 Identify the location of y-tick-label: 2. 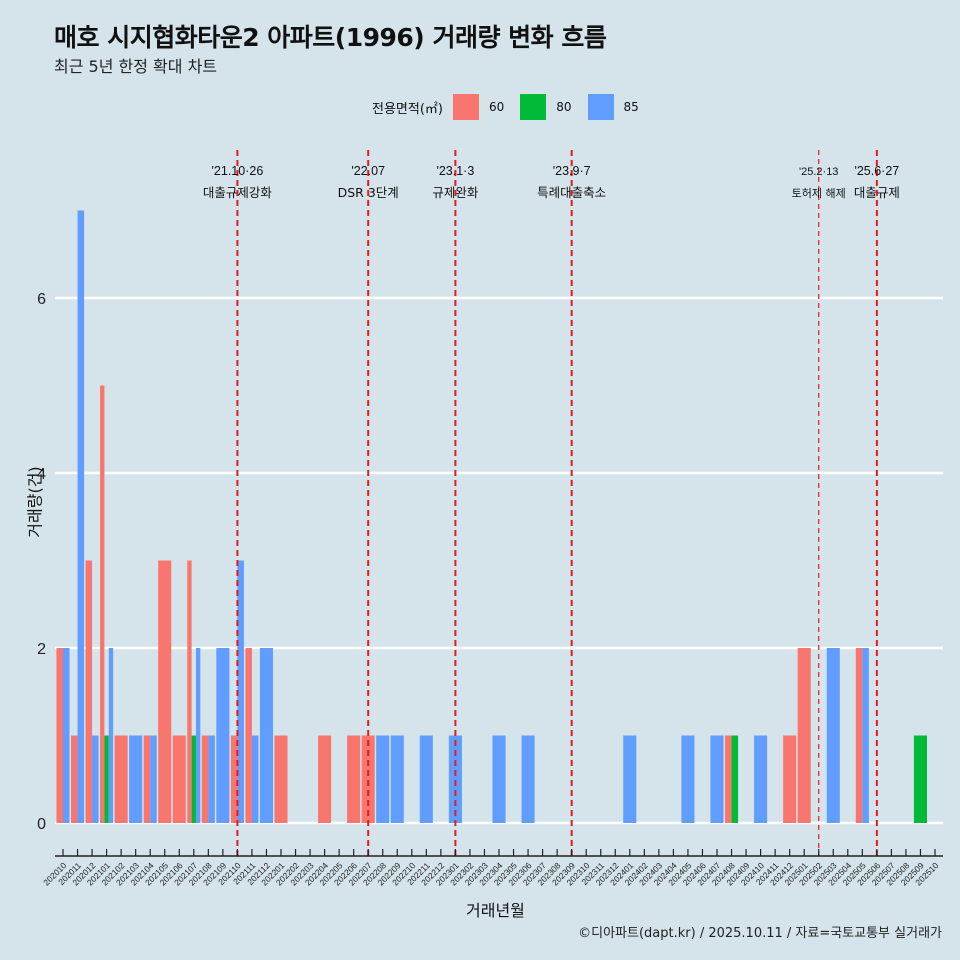
(41, 649).